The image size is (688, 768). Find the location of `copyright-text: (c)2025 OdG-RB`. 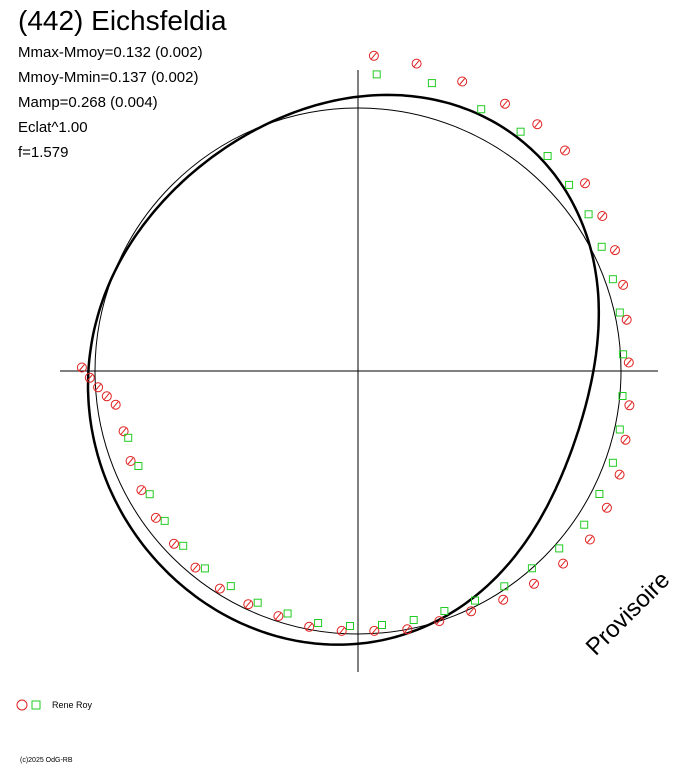

copyright-text: (c)2025 OdG-RB is located at coordinates (46, 760).